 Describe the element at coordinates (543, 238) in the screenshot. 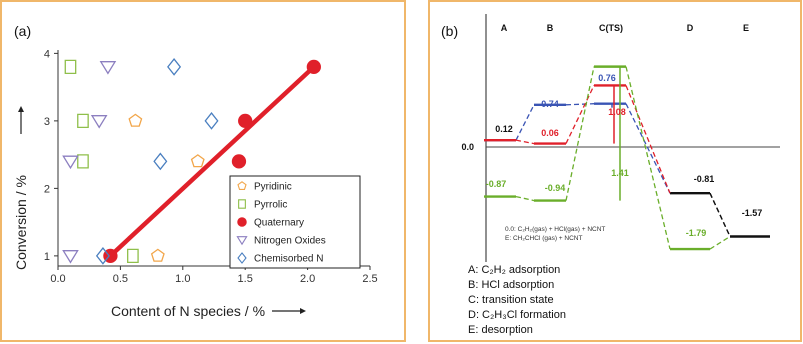

I see `reaction-note: E: CH₂CHCl (gas) + NCNT` at that location.